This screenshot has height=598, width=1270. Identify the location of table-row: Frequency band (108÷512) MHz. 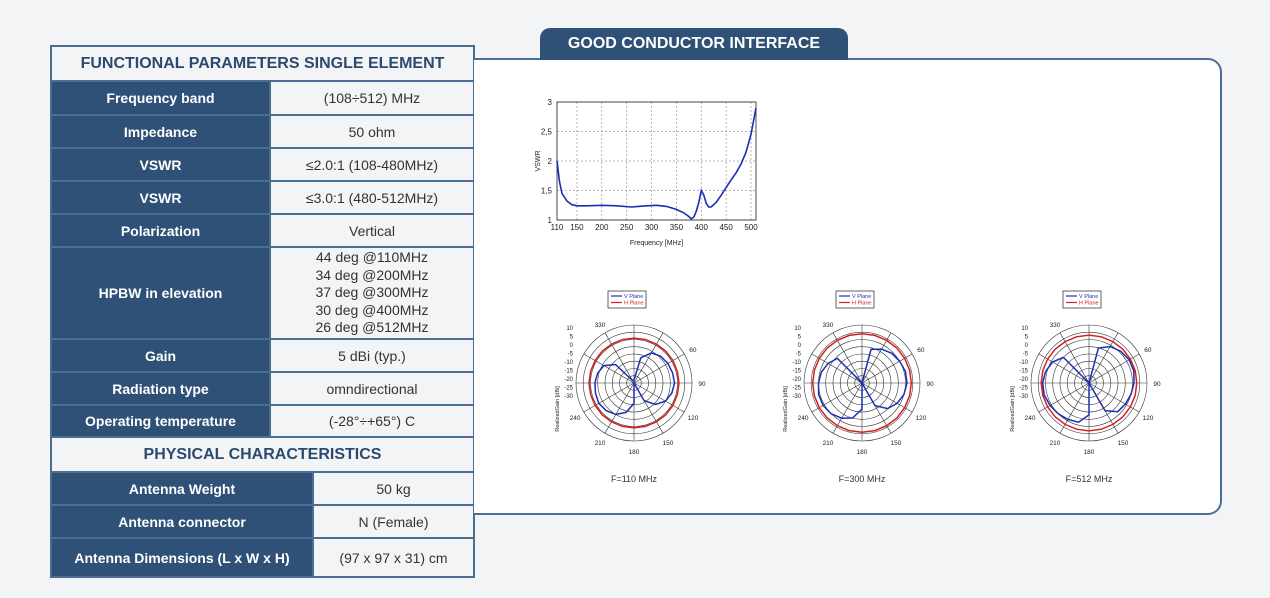
(262, 99).